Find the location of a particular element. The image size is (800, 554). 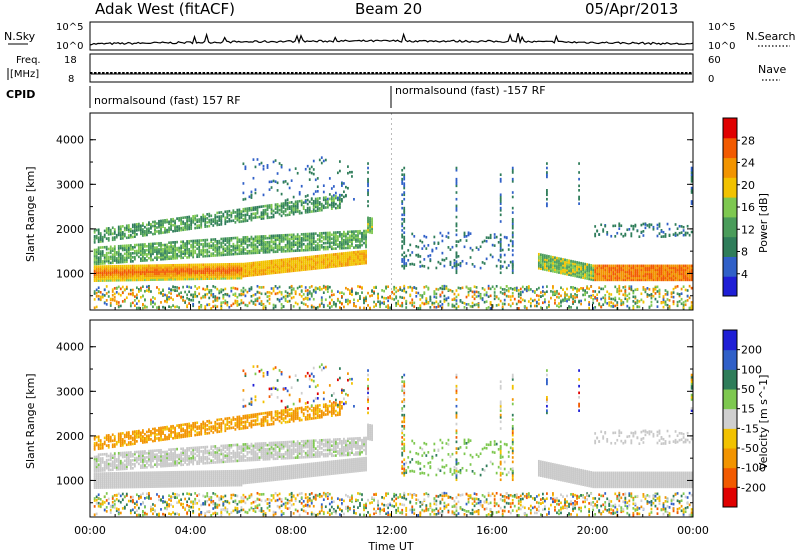

nsearch-tick-bottom: 10^0 is located at coordinates (721, 46).